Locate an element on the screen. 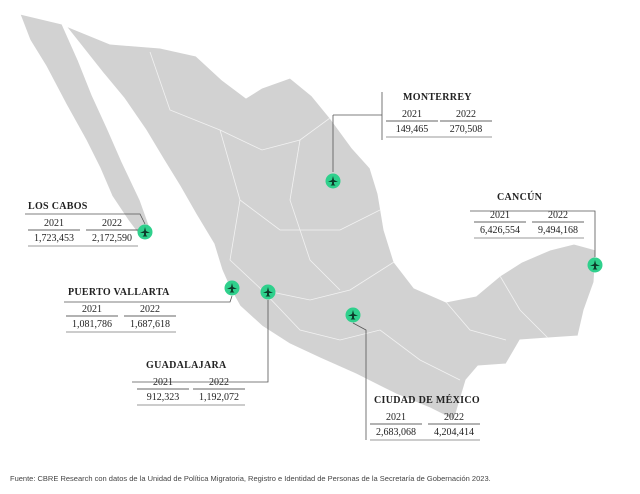 The width and height of the screenshot is (640, 494). airport-callout: GUADALAJARA 2021 912,323 2022 1,192,072 is located at coordinates (204, 345).